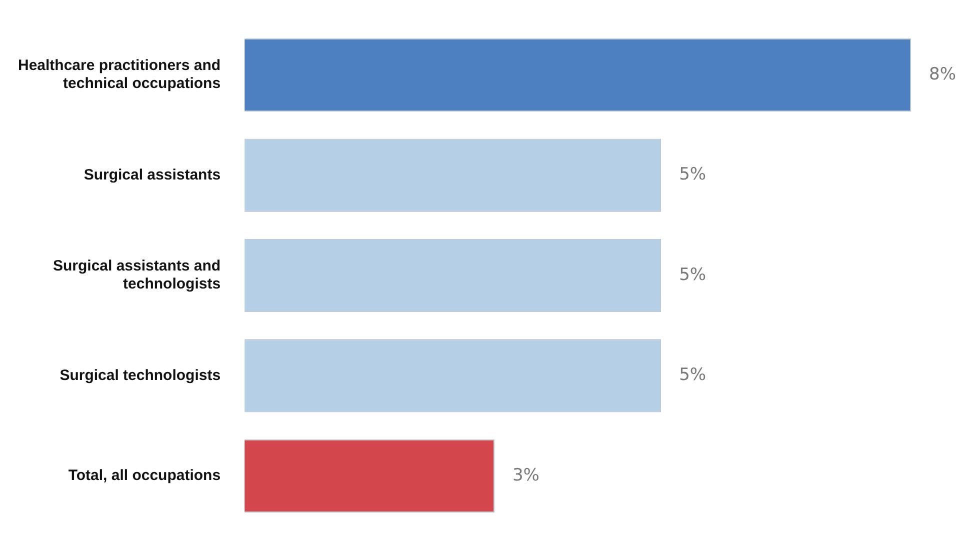  I want to click on data-label: 8%, so click(942, 74).